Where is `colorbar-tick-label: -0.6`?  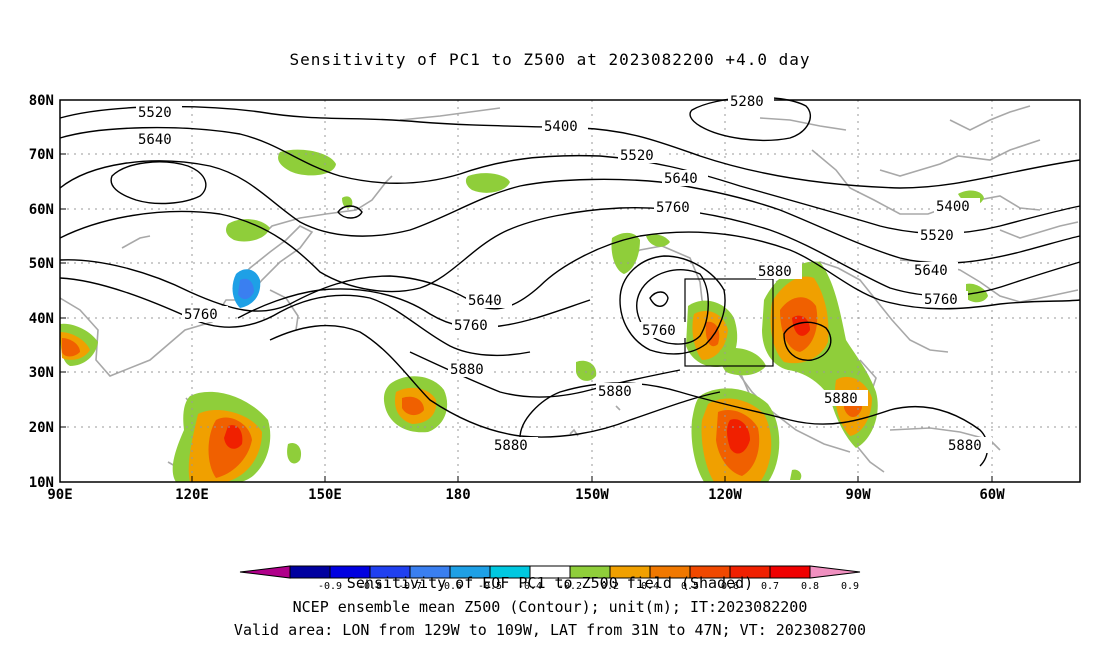
colorbar-tick-label: -0.6 is located at coordinates (450, 586).